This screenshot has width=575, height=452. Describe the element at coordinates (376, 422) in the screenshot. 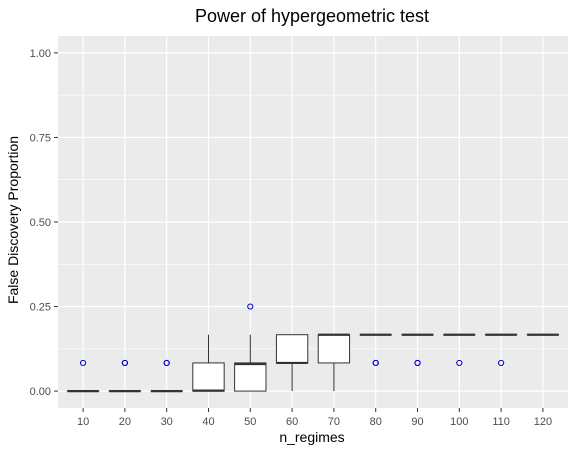

I see `x-tick-label: 80` at that location.